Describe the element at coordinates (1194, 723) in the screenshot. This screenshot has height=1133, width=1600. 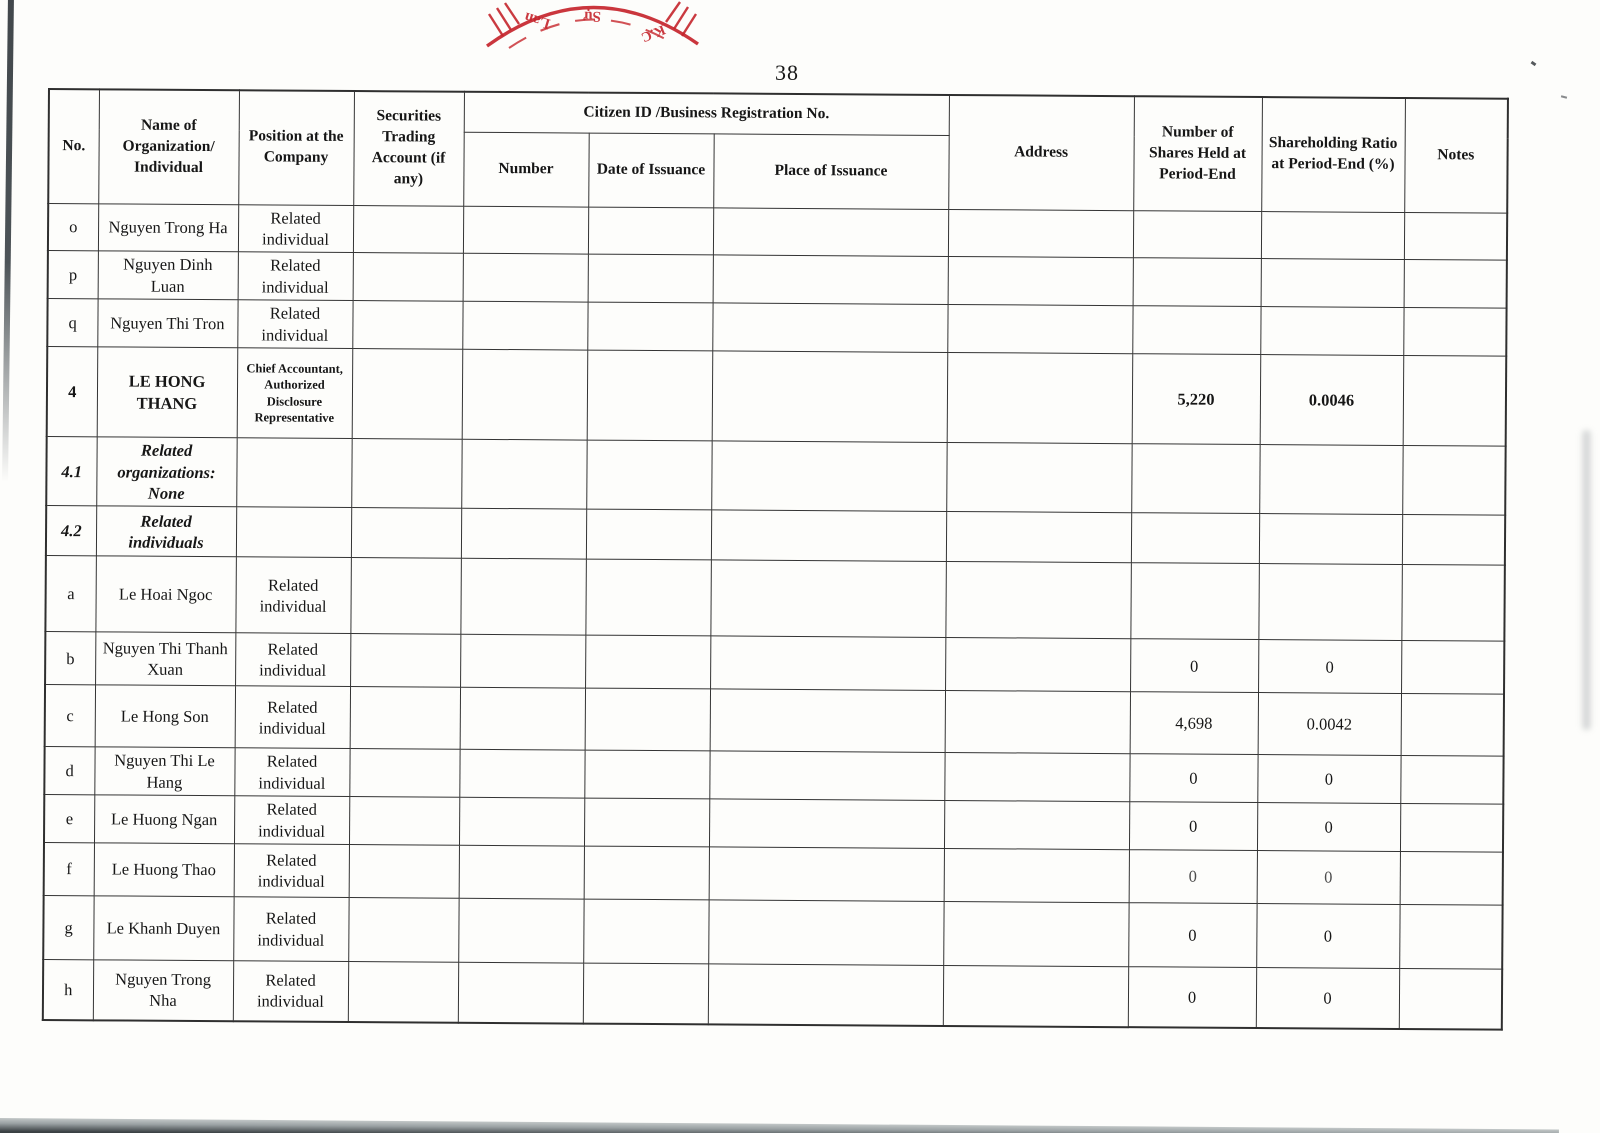
I see `cell-shares: 4,698` at that location.